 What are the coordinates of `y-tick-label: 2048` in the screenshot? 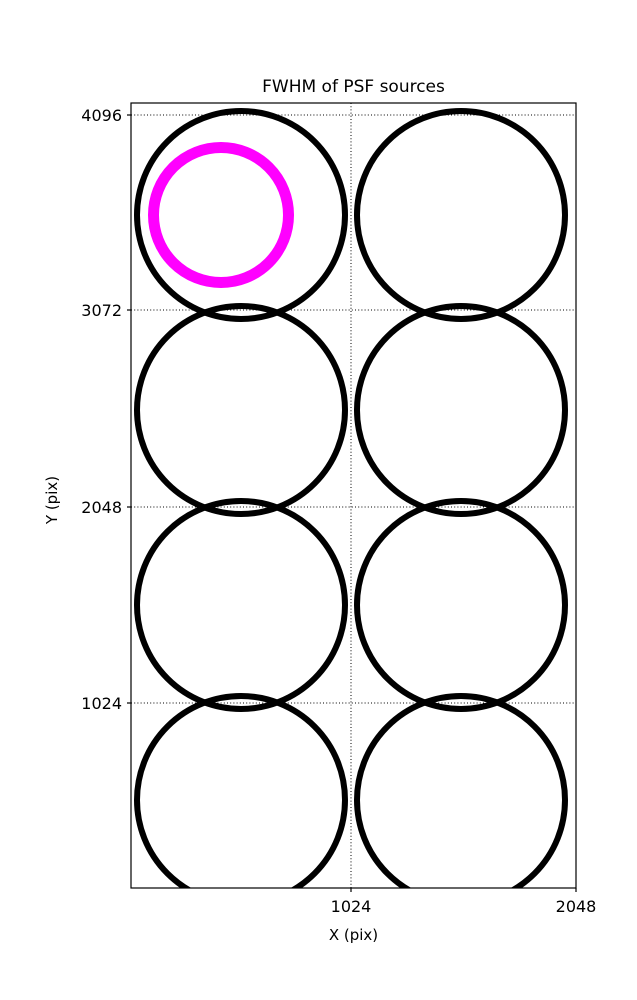 It's located at (101, 507).